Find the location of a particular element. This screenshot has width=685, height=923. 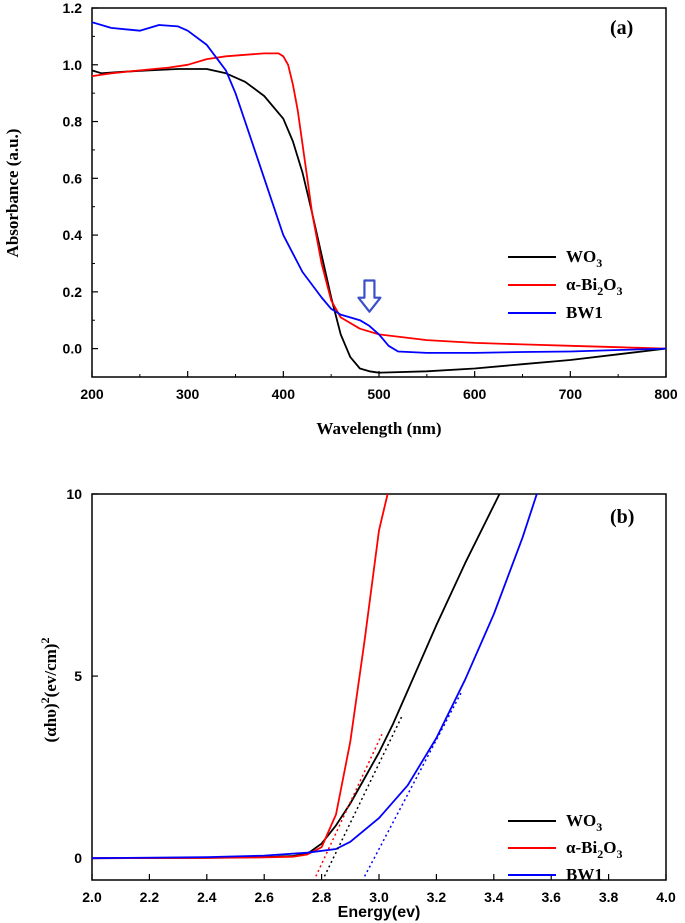

x-tick-label: 500 is located at coordinates (379, 394).